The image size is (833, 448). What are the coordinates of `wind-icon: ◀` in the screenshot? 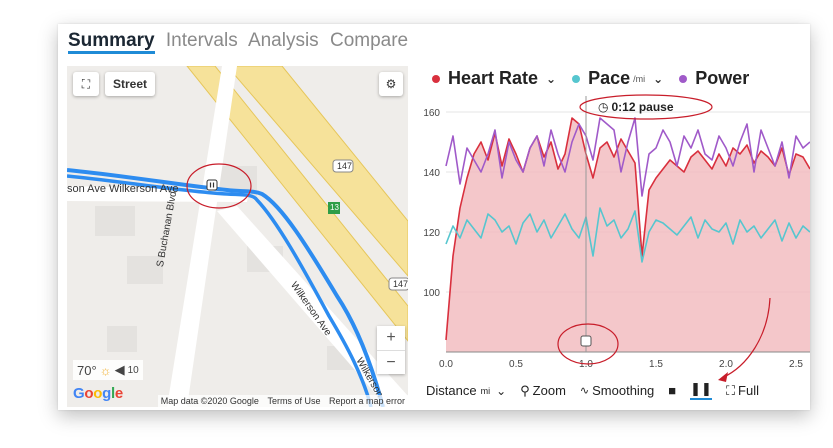 It's located at (119, 369).